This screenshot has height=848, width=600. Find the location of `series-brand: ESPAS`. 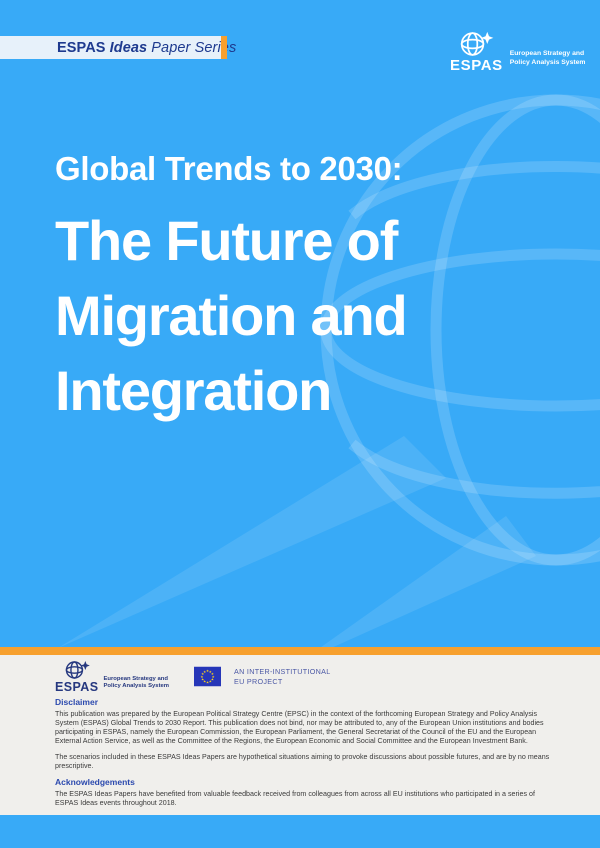

series-brand: ESPAS is located at coordinates (81, 47).